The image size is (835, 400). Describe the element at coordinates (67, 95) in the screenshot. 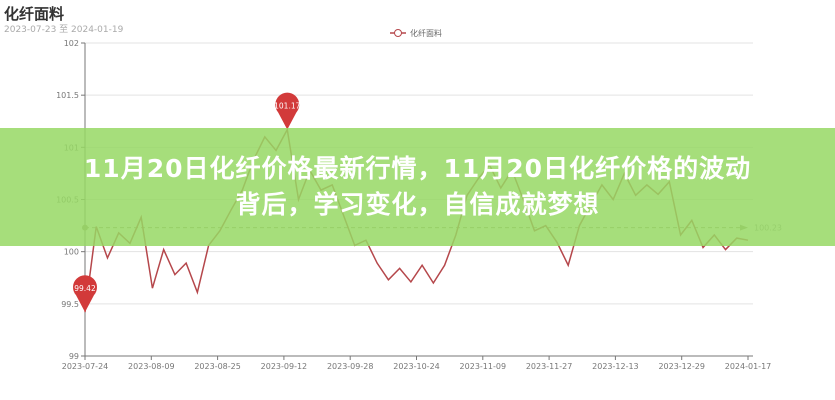

I see `y-tick-label: 101.5` at that location.